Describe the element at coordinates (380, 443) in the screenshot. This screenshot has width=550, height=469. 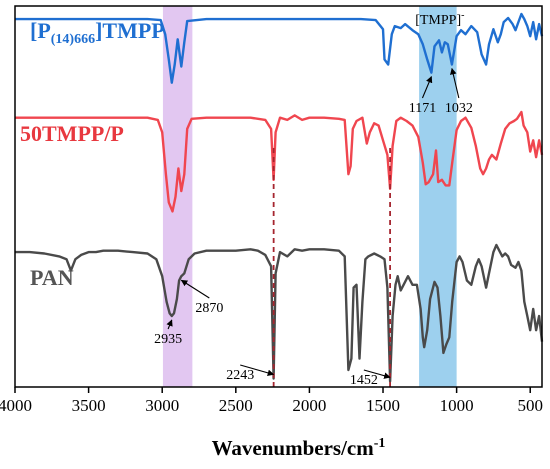
I see `x-axis-title-sup: -1` at that location.